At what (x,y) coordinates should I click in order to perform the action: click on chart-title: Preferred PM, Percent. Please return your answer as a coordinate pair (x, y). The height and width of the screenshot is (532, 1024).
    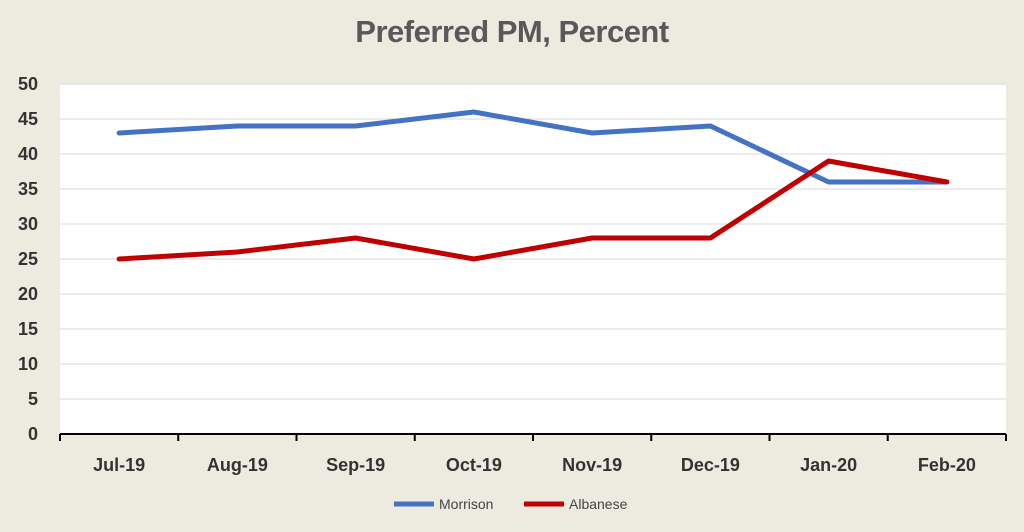
    Looking at the image, I should click on (512, 31).